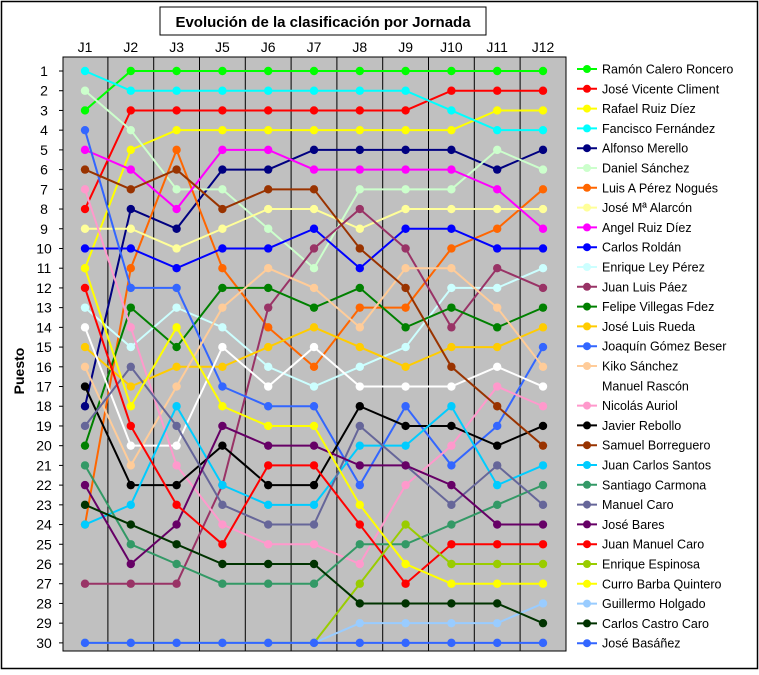 The image size is (759, 675). What do you see at coordinates (44, 189) in the screenshot?
I see `y-tick-label: 7` at bounding box center [44, 189].